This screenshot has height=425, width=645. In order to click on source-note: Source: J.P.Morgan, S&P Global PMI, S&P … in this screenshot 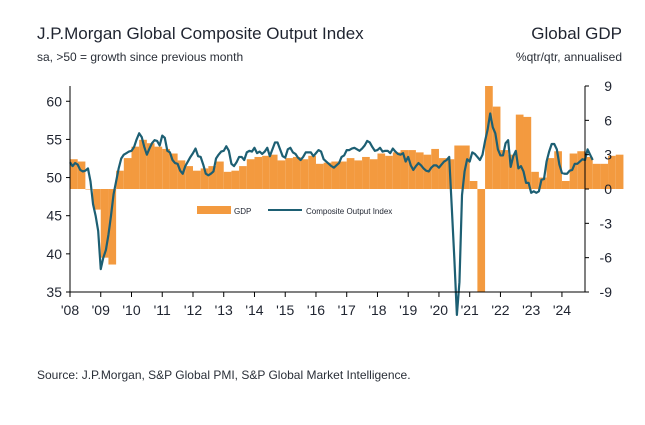, I will do `click(224, 375)`.